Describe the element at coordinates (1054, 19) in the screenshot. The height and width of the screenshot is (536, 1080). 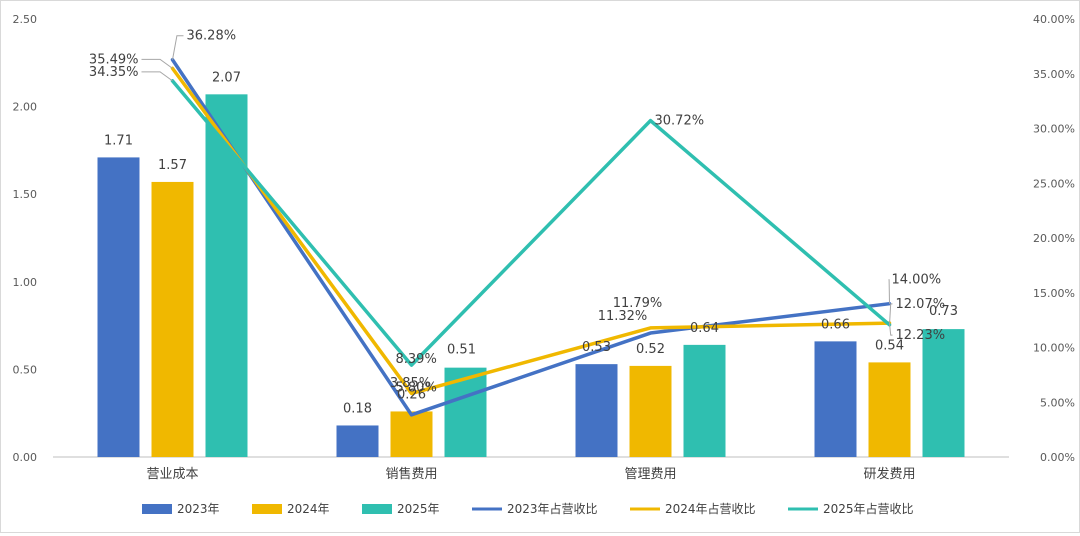
I see `y-right-tick: 40.00%` at that location.